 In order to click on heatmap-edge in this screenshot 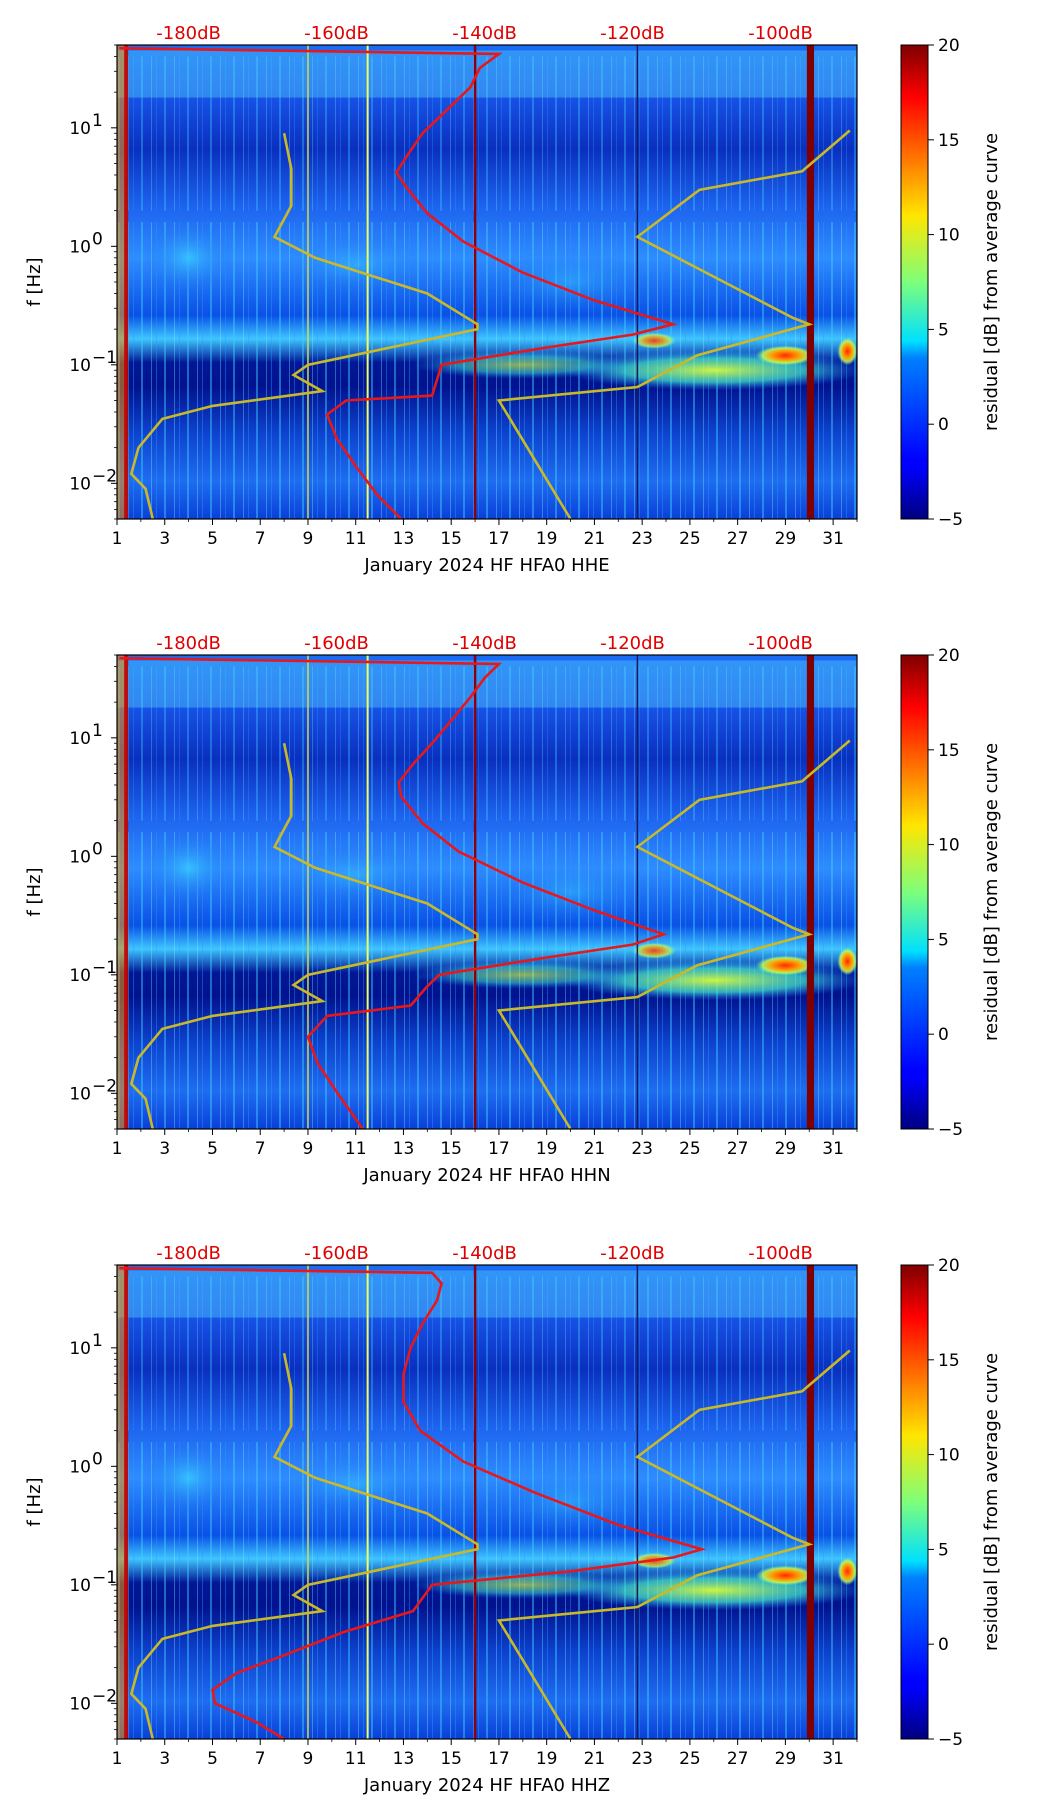, I will do `click(122, 892)`.